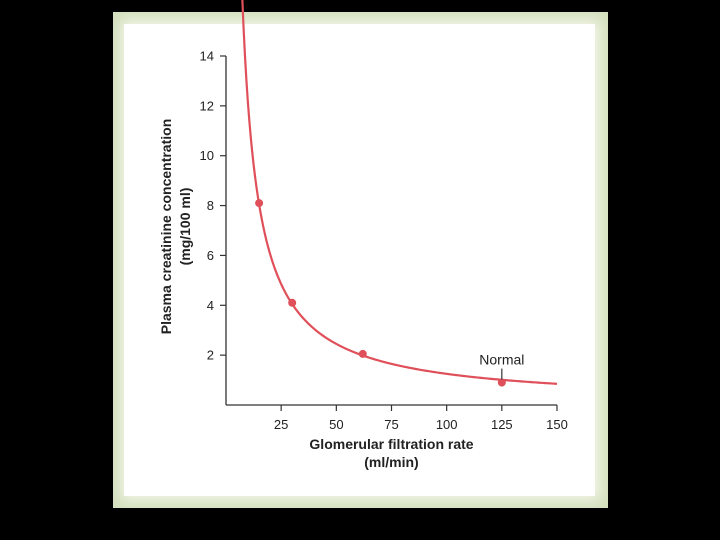 This screenshot has width=720, height=540. I want to click on y-tick-label: 14, so click(207, 56).